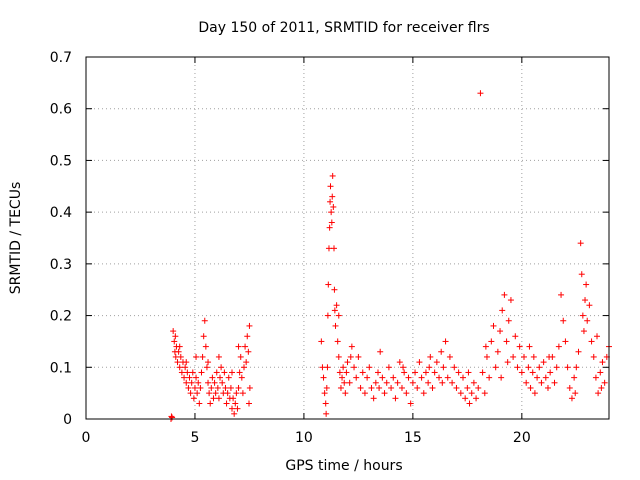  I want to click on x-tick-label: 20, so click(522, 438).